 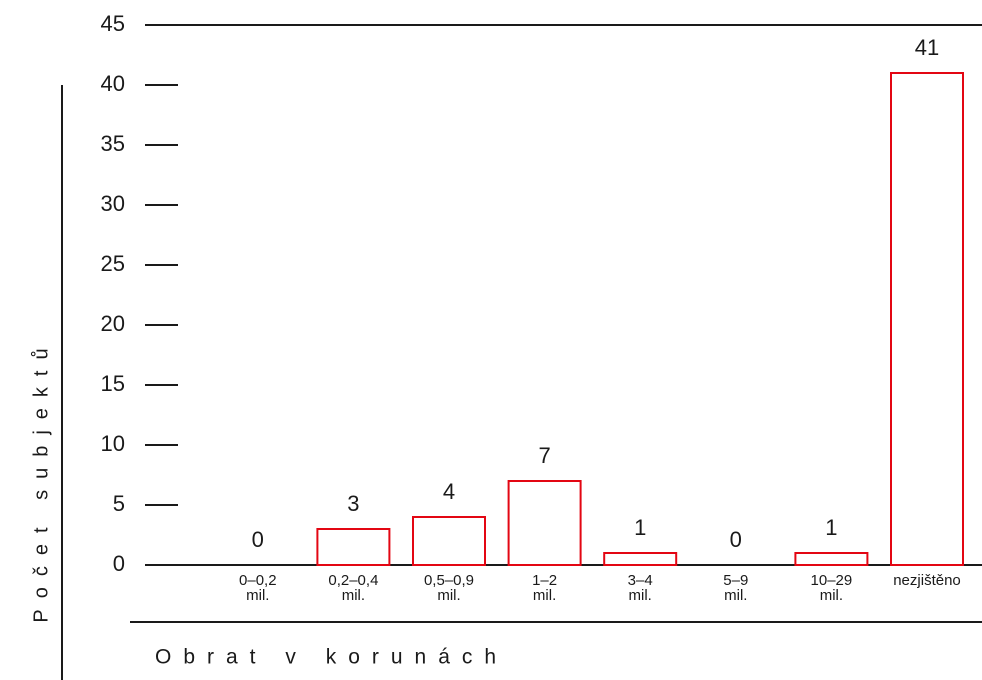 What do you see at coordinates (831, 588) in the screenshot?
I see `x-tick-label: 10–29 mil.` at bounding box center [831, 588].